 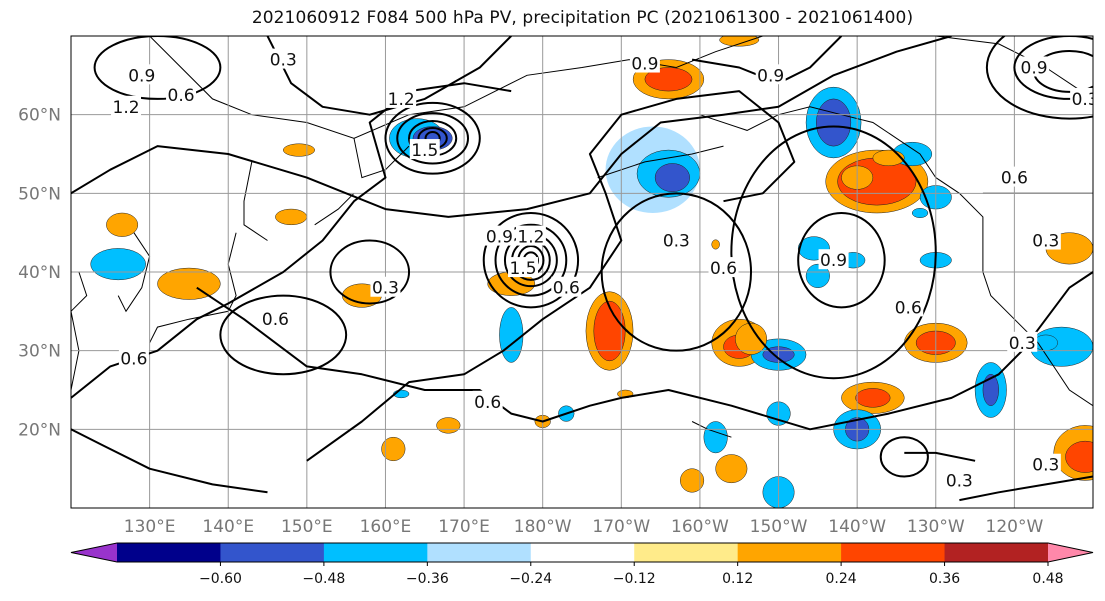 I want to click on lat-tick-label: 60°N, so click(x=39, y=116).